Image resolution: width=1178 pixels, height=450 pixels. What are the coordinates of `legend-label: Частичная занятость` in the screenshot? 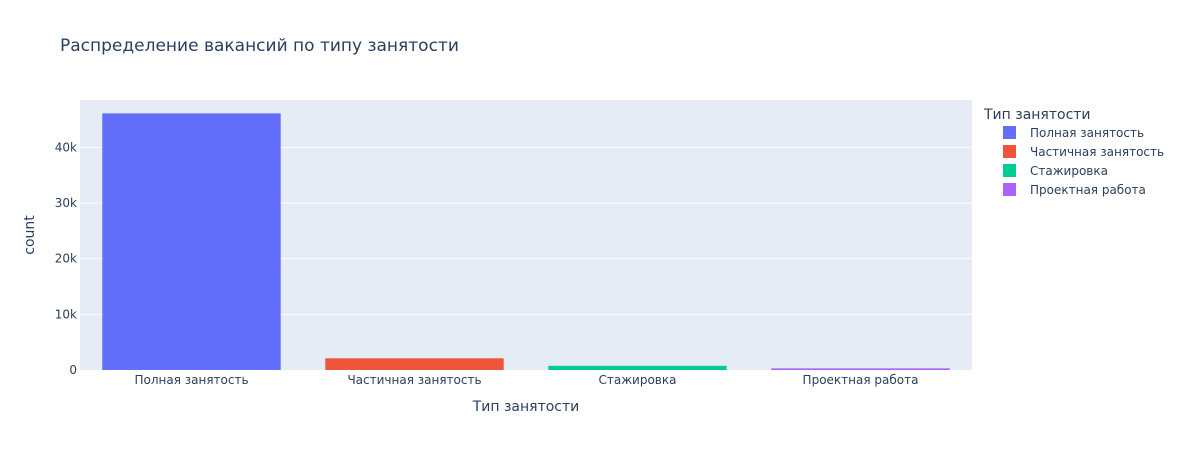 It's located at (1097, 152).